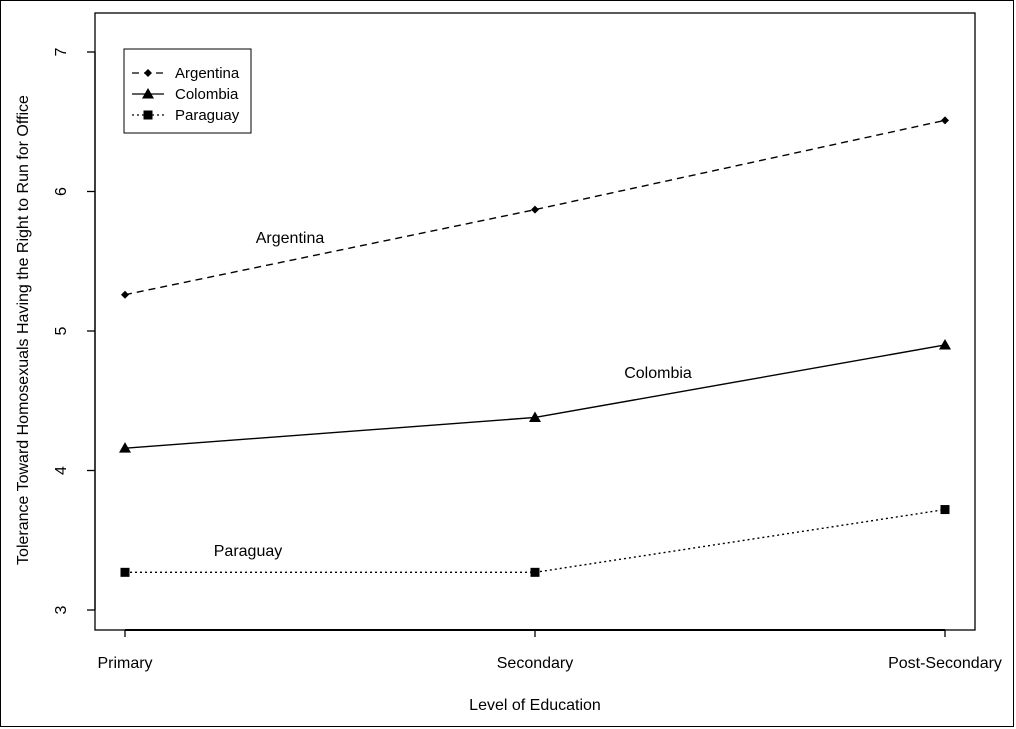  What do you see at coordinates (549, 650) in the screenshot?
I see `x-axis: Primary Secondary Post-Secondary` at bounding box center [549, 650].